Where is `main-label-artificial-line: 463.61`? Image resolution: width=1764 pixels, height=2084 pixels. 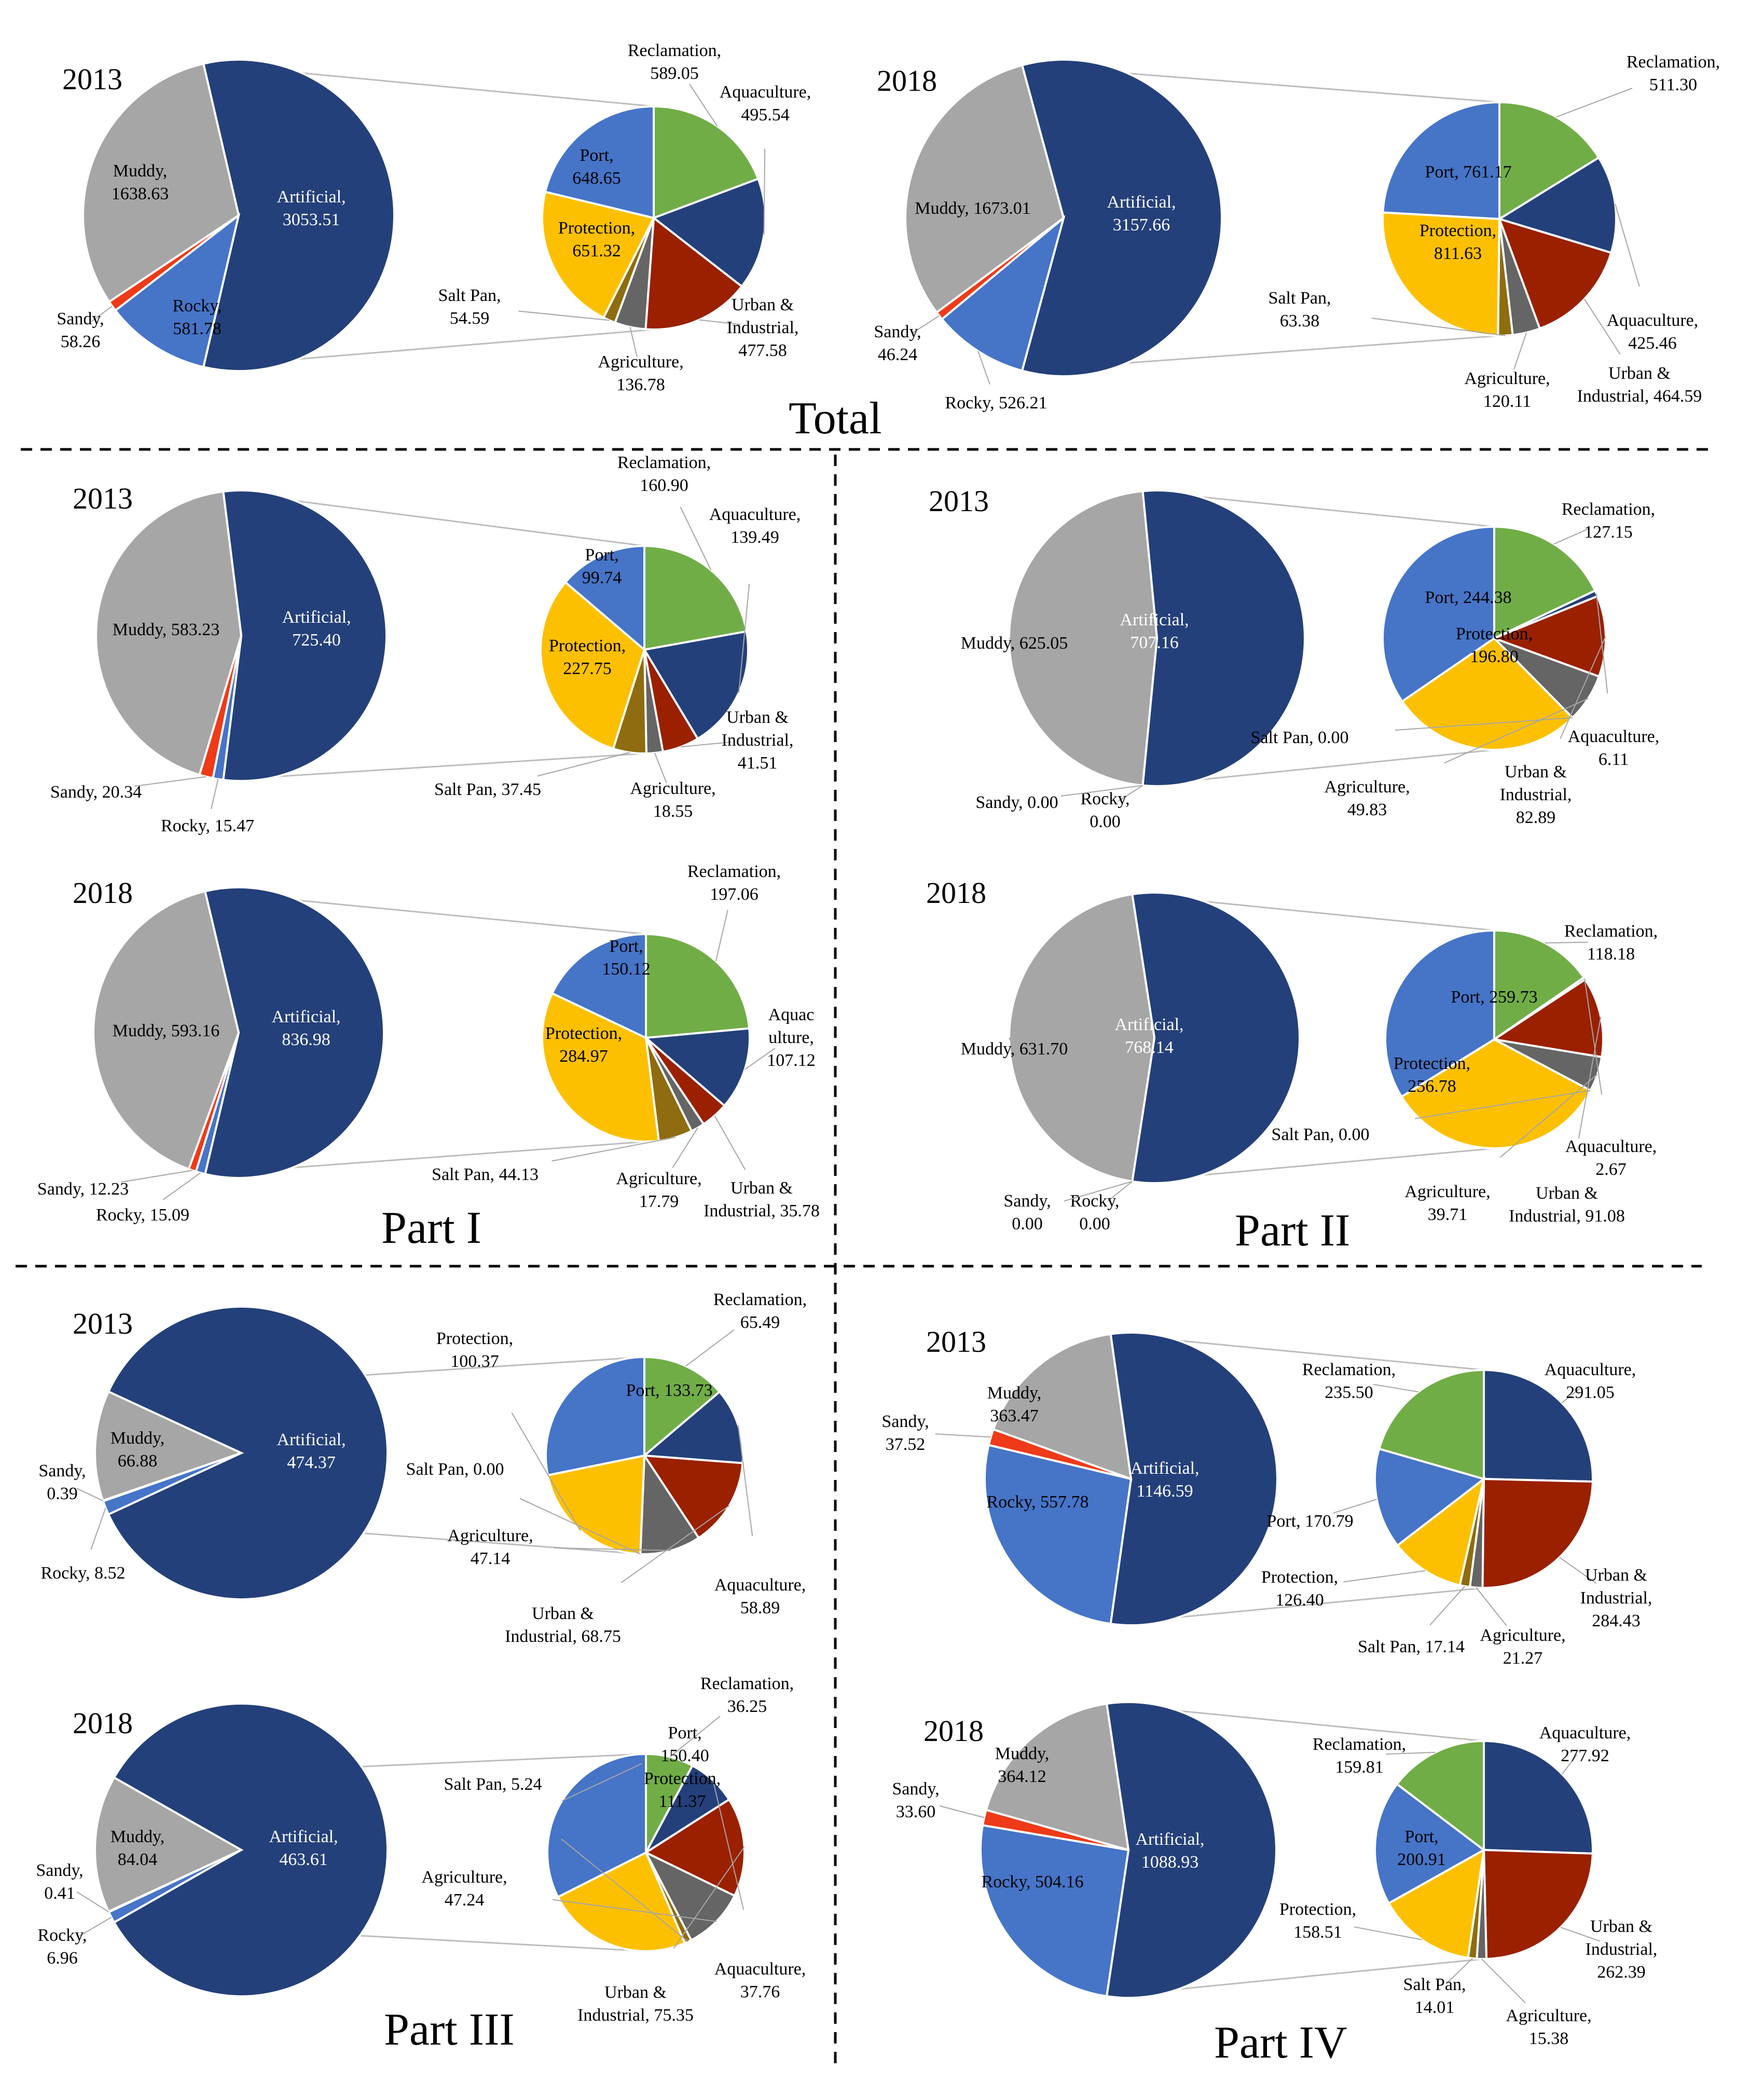 main-label-artificial-line: 463.61 is located at coordinates (303, 1859).